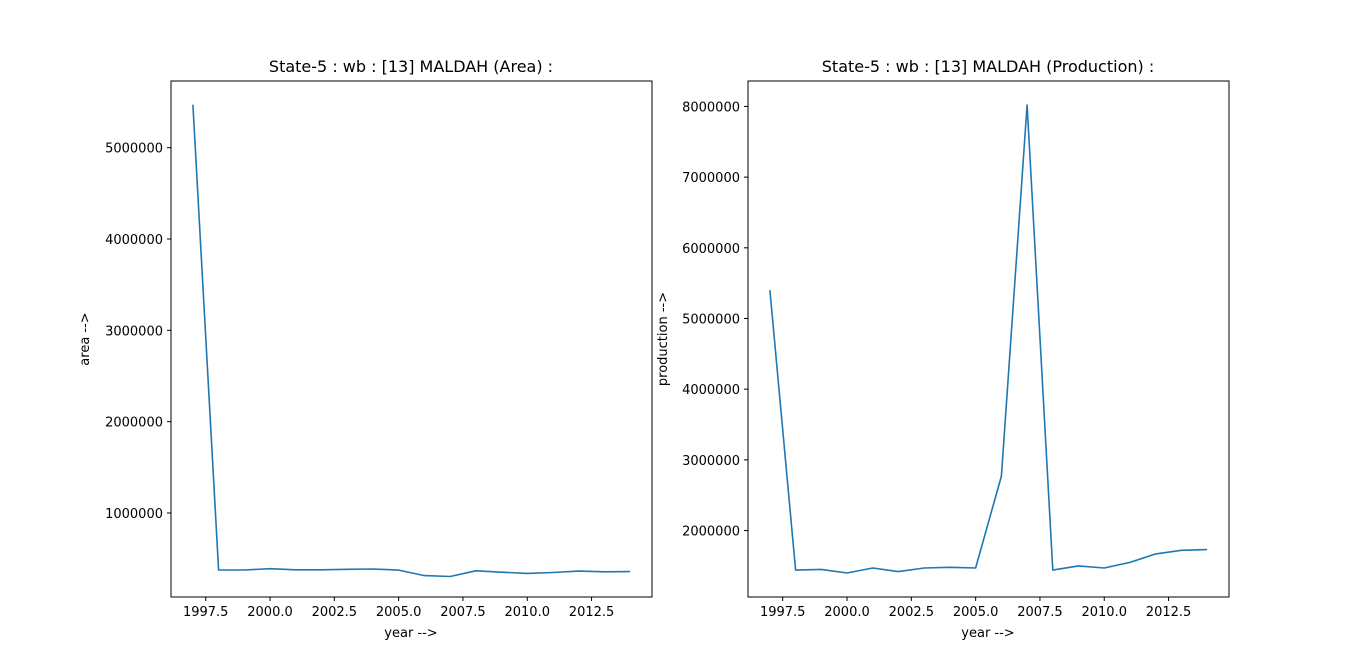  What do you see at coordinates (663, 339) in the screenshot?
I see `y-axis-label: production -->` at bounding box center [663, 339].